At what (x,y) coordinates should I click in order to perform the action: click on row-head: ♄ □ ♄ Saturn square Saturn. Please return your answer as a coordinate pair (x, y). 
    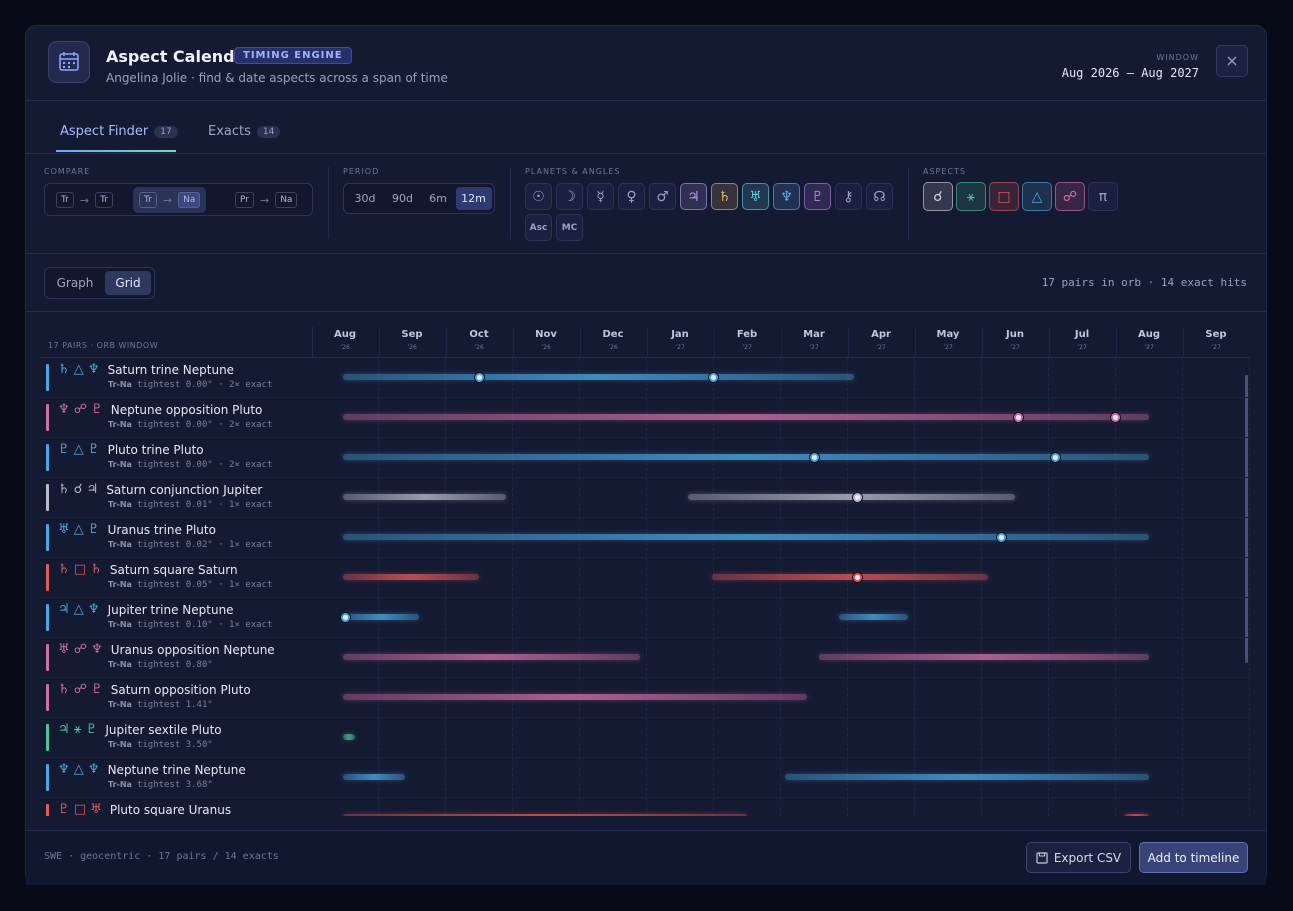
    Looking at the image, I should click on (148, 569).